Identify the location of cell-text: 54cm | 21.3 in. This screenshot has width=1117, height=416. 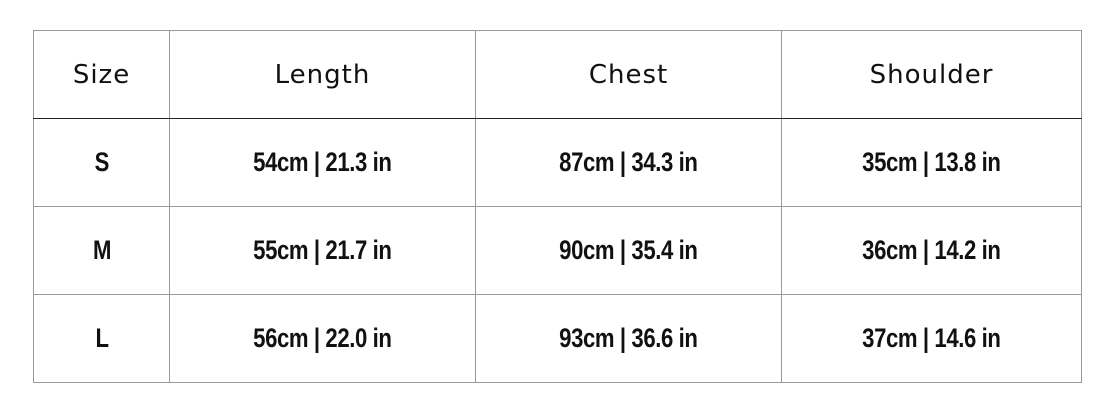
(322, 162).